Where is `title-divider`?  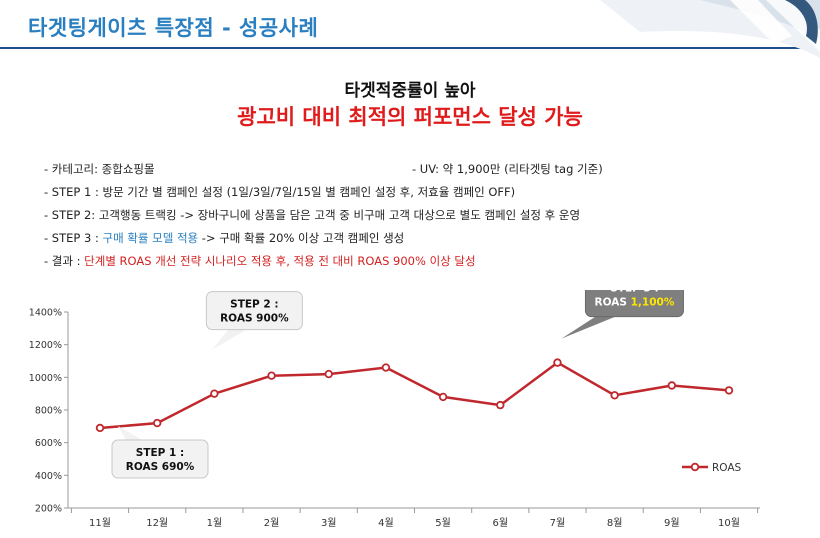
title-divider is located at coordinates (410, 48).